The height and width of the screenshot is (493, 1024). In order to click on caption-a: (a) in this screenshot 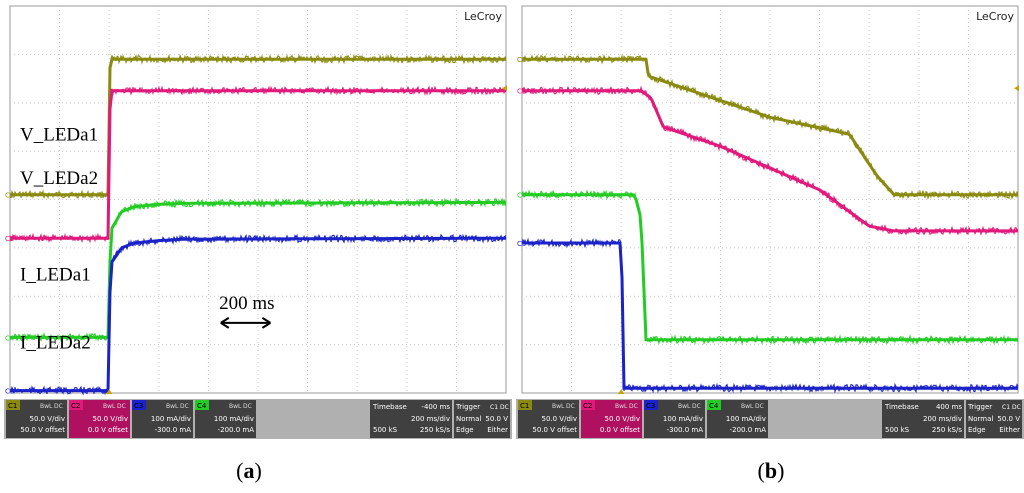, I will do `click(249, 471)`.